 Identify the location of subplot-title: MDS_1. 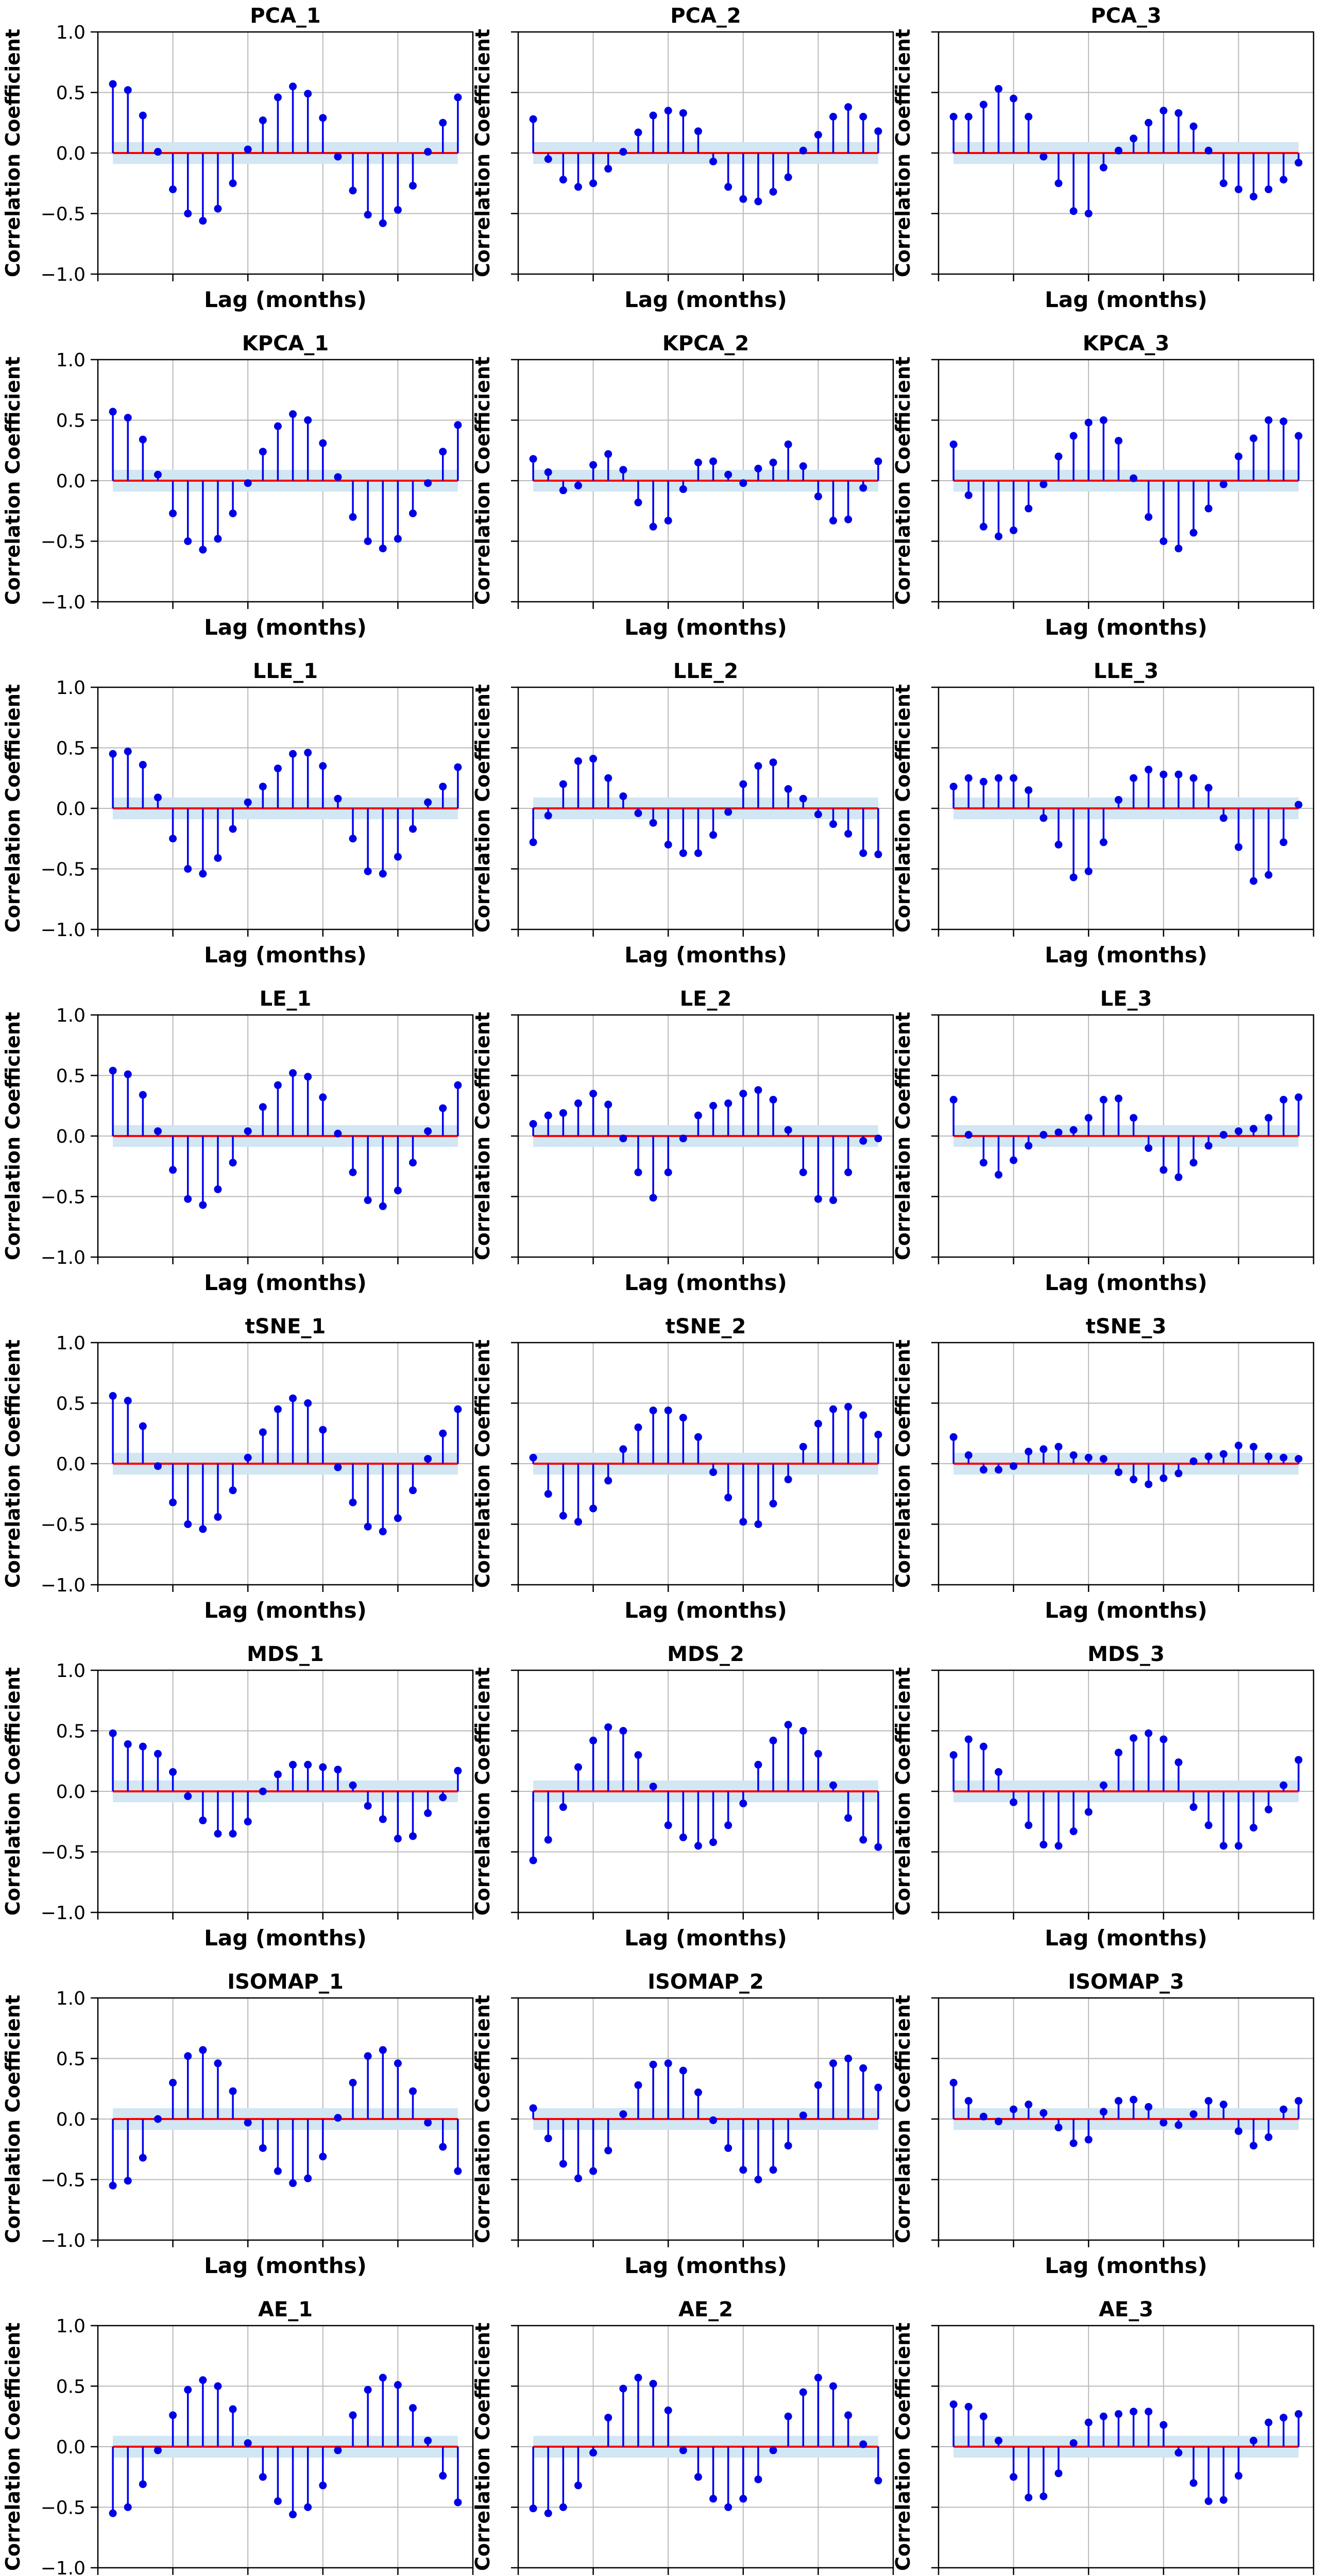
(285, 1654).